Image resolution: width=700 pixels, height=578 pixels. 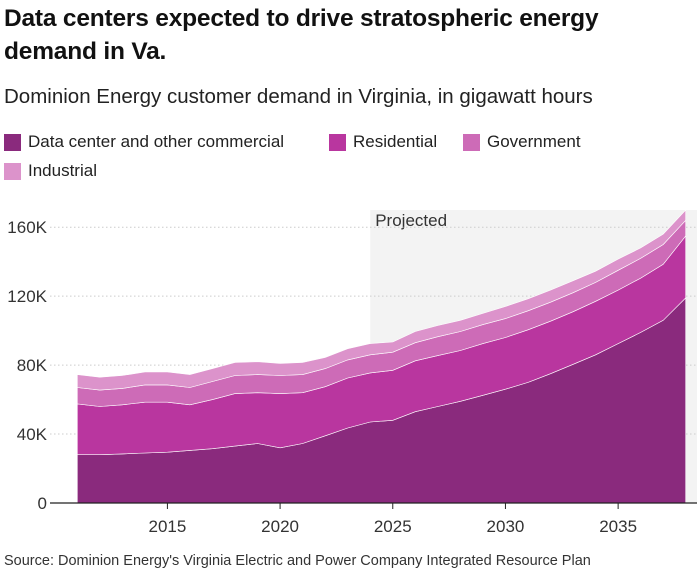 What do you see at coordinates (156, 141) in the screenshot?
I see `legend-label-data-center: Data center and other commercial` at bounding box center [156, 141].